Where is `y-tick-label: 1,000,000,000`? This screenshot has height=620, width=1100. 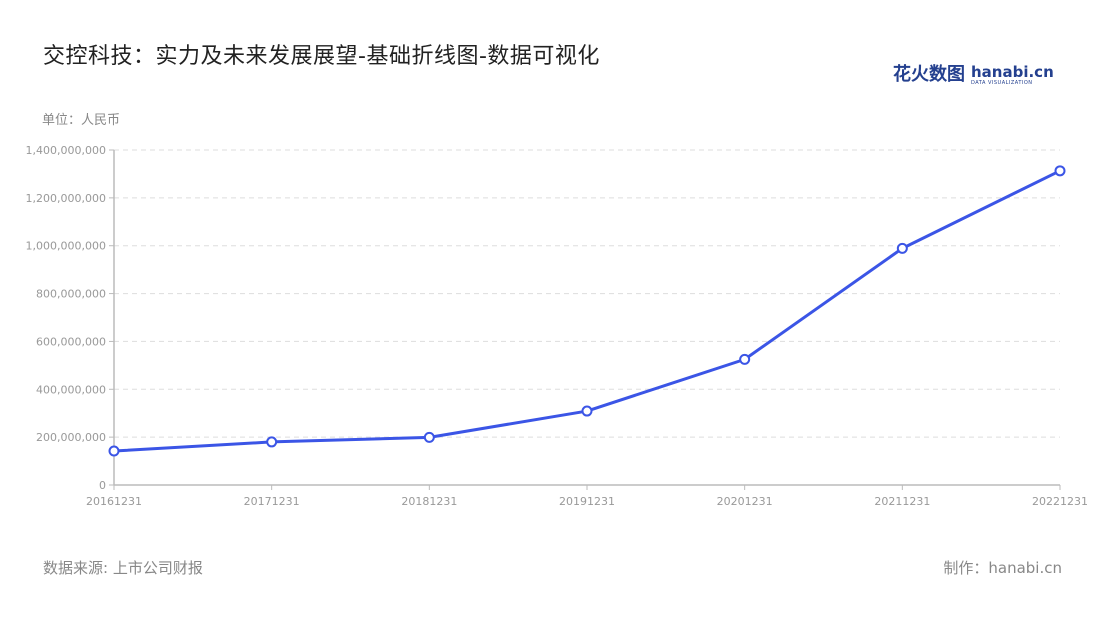 y-tick-label: 1,000,000,000 is located at coordinates (66, 246).